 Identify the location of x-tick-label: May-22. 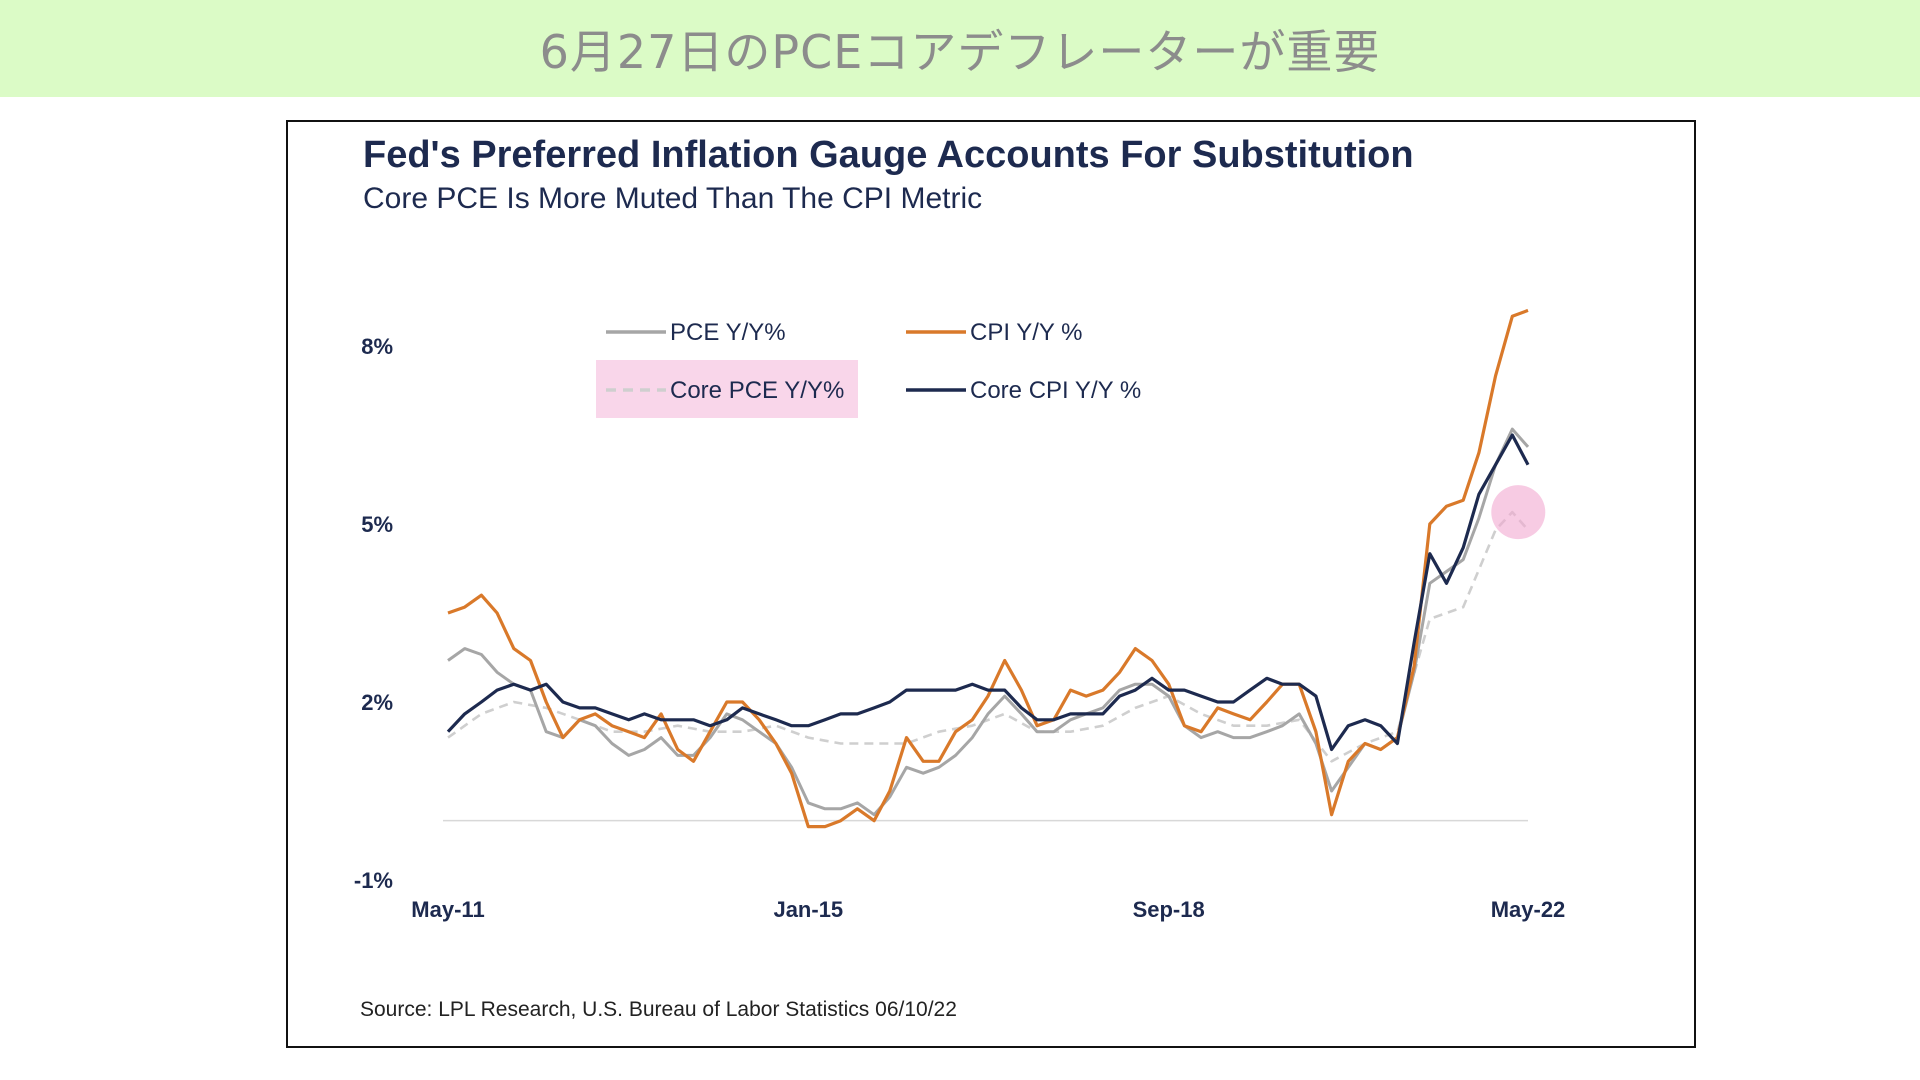
(1528, 909).